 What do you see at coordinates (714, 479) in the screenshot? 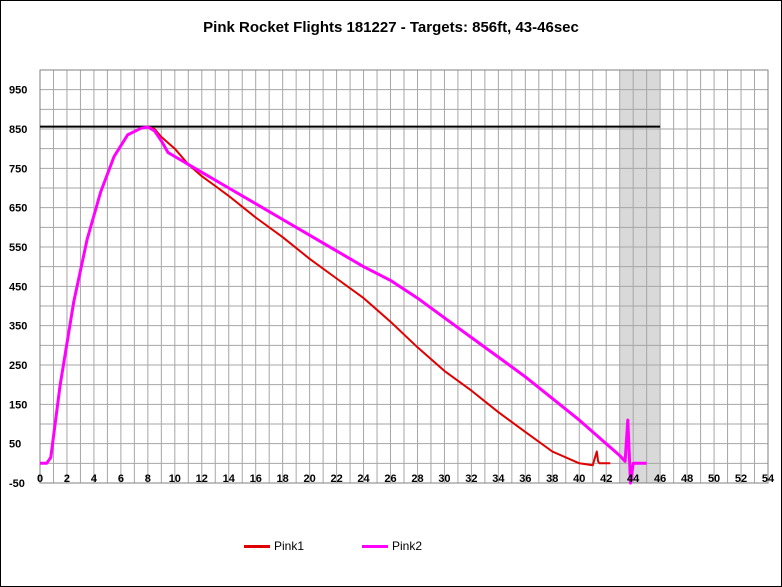
I see `x-tick-label: 50` at bounding box center [714, 479].